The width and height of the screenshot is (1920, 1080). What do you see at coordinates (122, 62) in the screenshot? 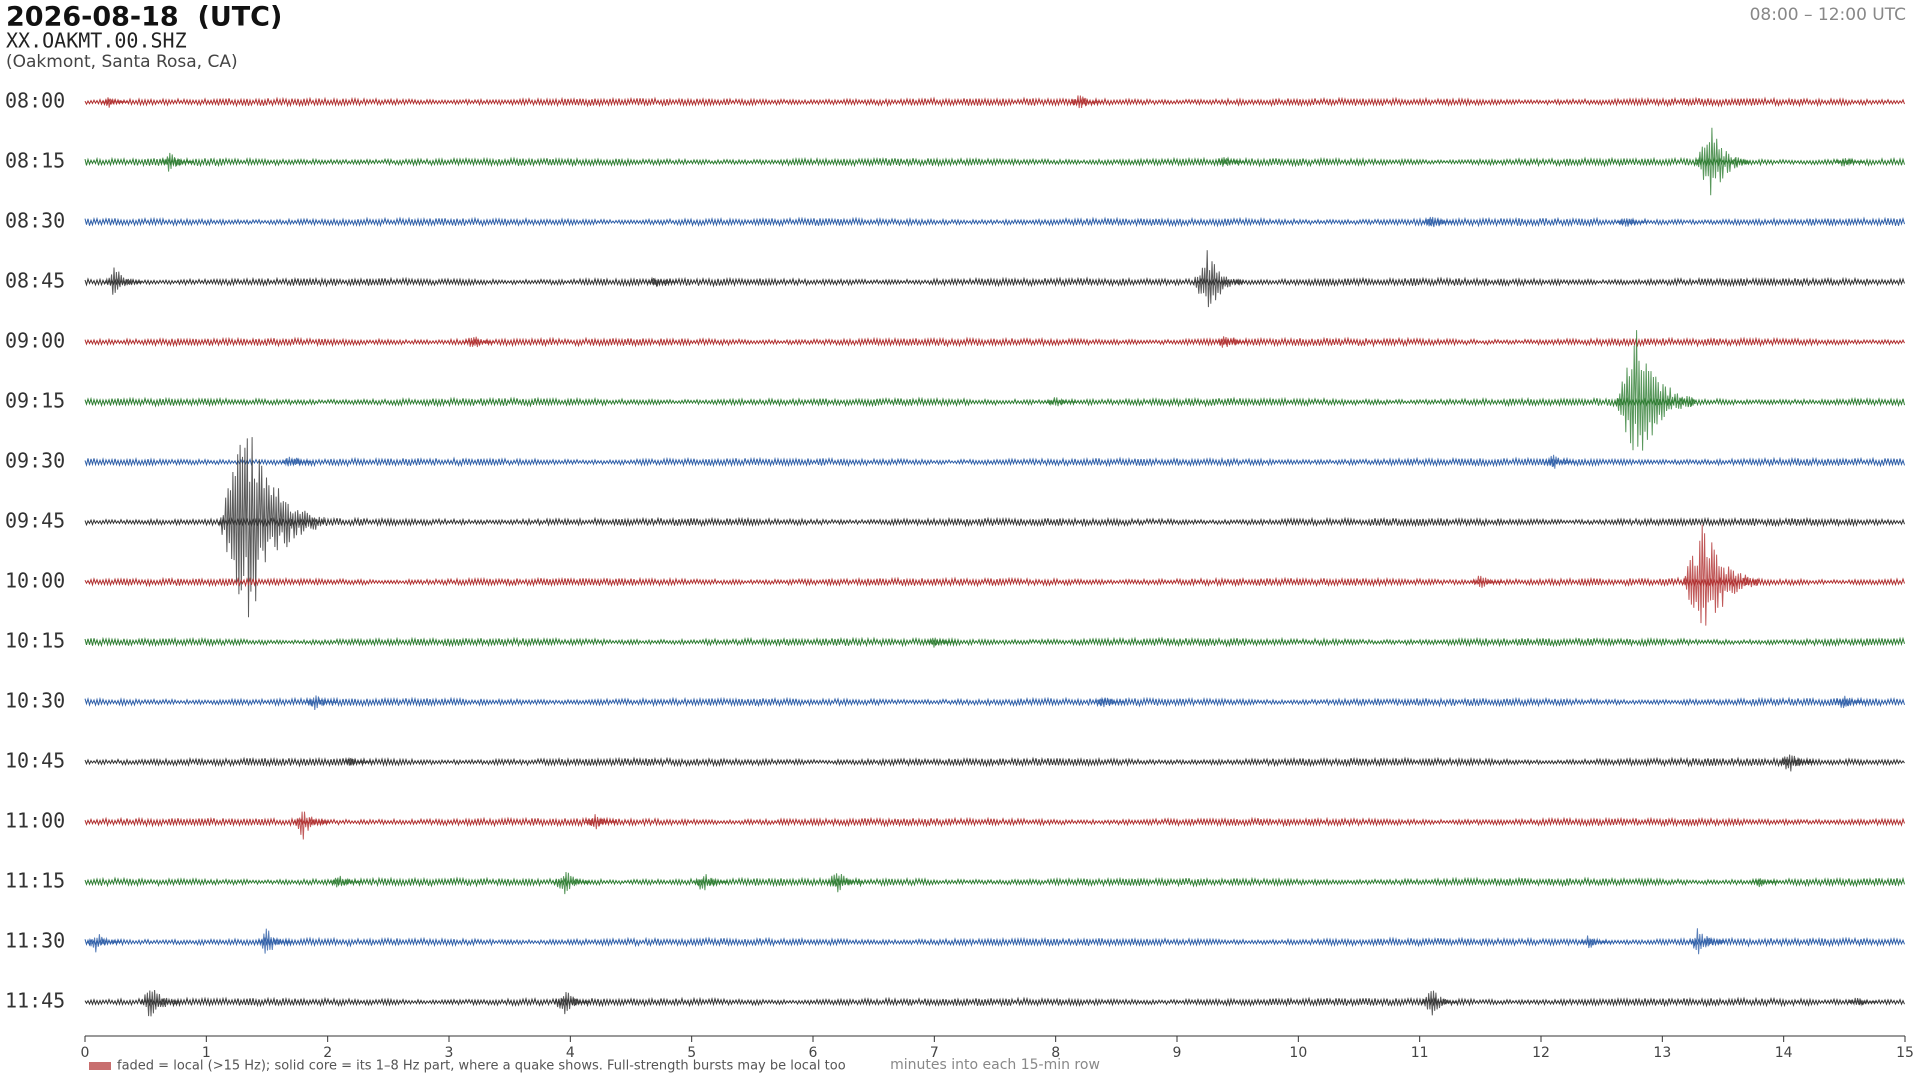
I see `location: (Oakmont, Santa Rosa, CA)` at bounding box center [122, 62].